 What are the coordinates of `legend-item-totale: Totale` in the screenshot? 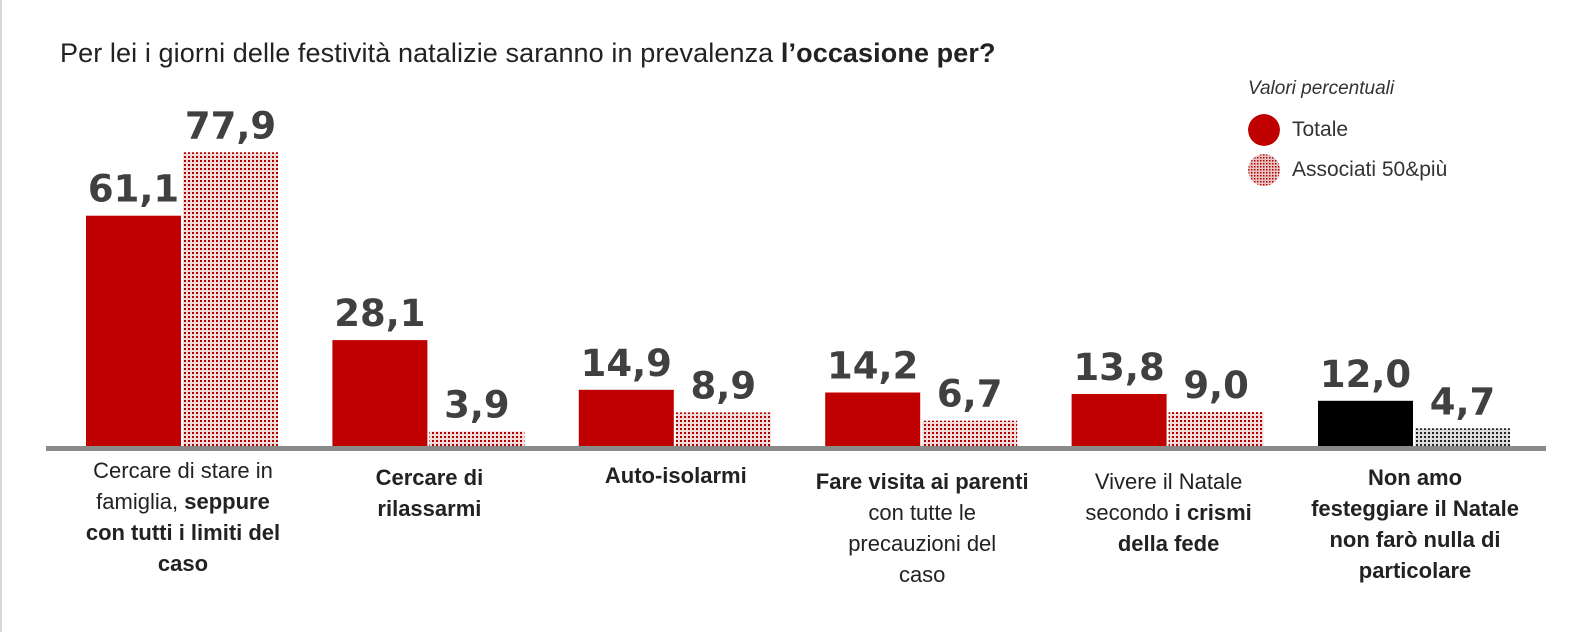 It's located at (1347, 130).